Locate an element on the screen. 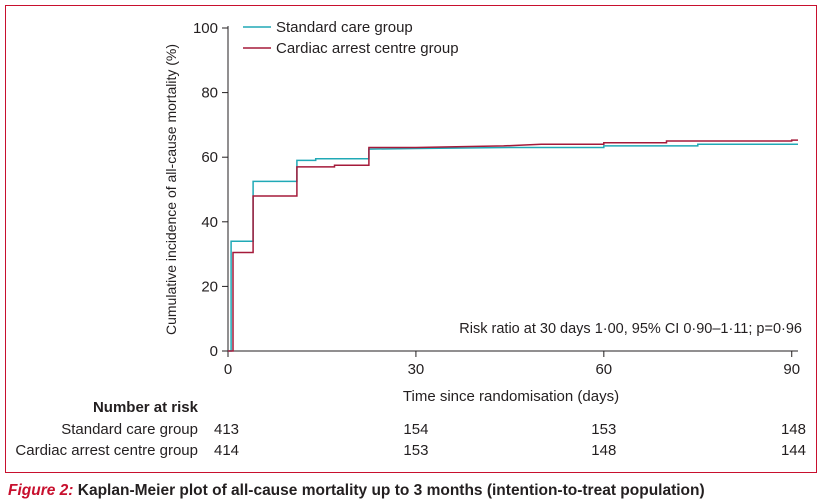  figure-label: Figure 2: is located at coordinates (41, 490).